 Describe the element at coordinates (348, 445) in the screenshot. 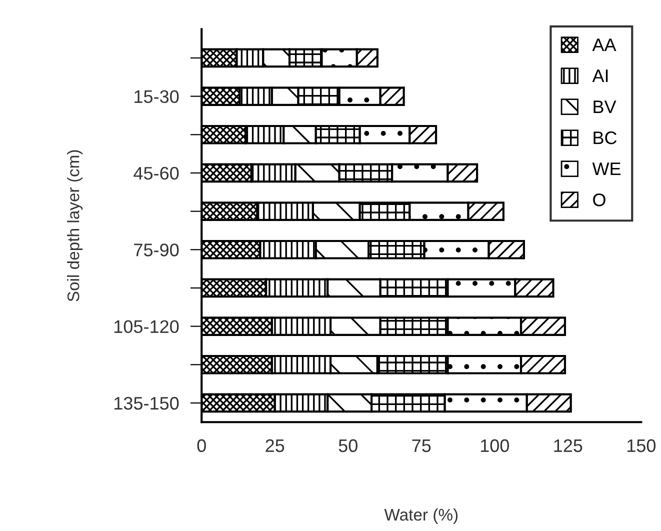

I see `x-tick-label: 50` at that location.